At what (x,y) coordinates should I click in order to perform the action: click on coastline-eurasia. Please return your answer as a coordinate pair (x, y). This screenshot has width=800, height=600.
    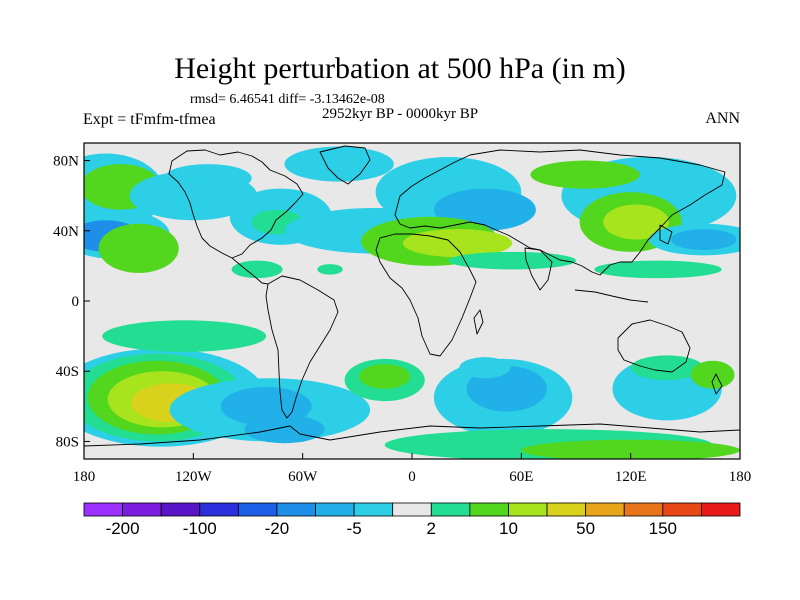
    Looking at the image, I should click on (560, 212).